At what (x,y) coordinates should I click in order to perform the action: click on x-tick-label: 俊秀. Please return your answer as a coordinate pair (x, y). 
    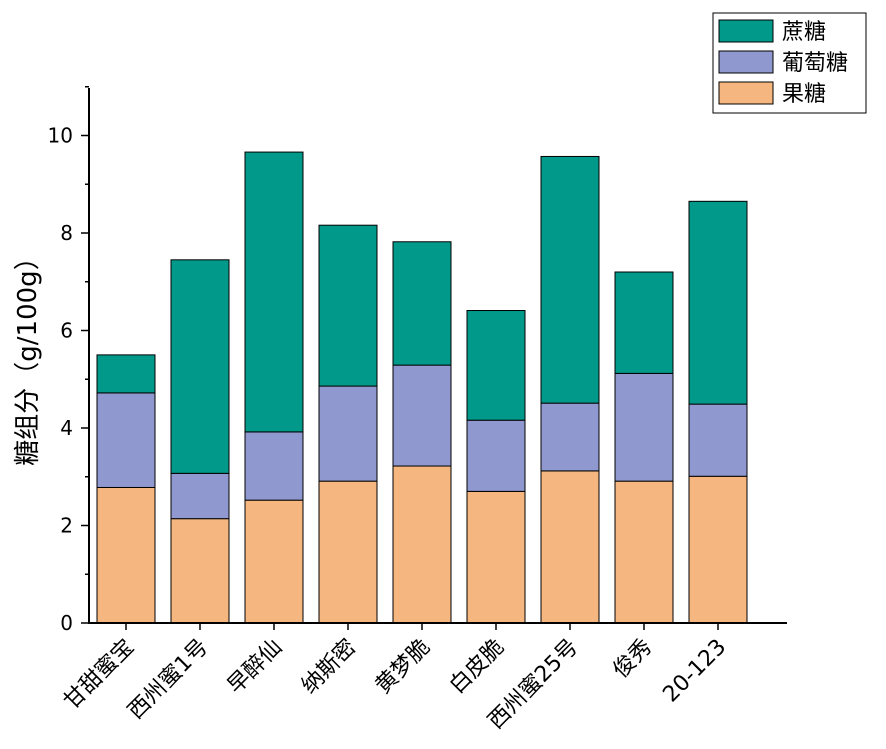
    Looking at the image, I should click on (632, 659).